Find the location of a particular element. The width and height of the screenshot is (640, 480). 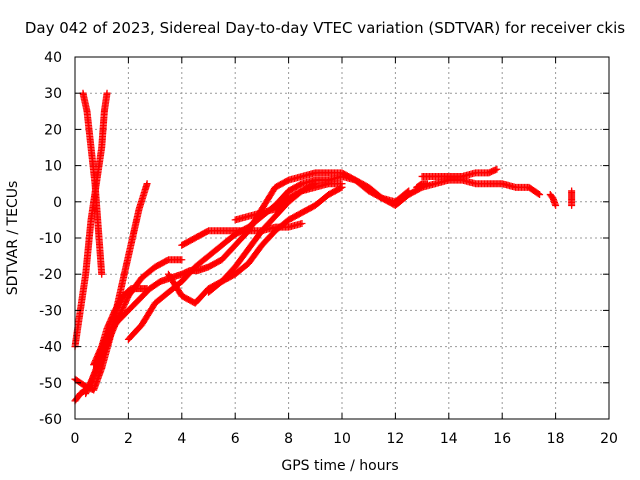

x-tick-label: 4 is located at coordinates (181, 439).